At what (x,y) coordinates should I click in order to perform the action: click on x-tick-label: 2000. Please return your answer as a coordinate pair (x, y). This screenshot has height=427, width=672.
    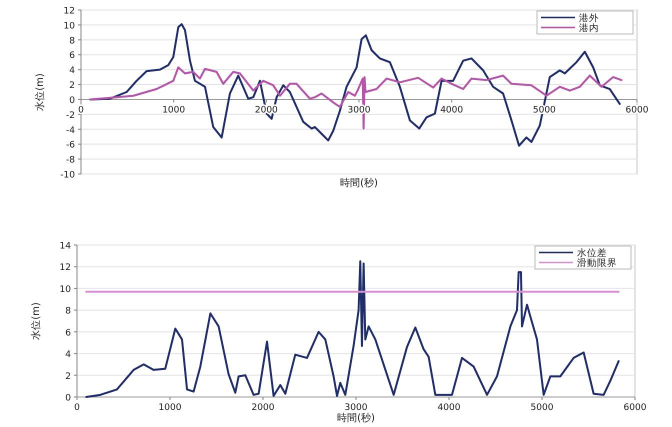
    Looking at the image, I should click on (263, 408).